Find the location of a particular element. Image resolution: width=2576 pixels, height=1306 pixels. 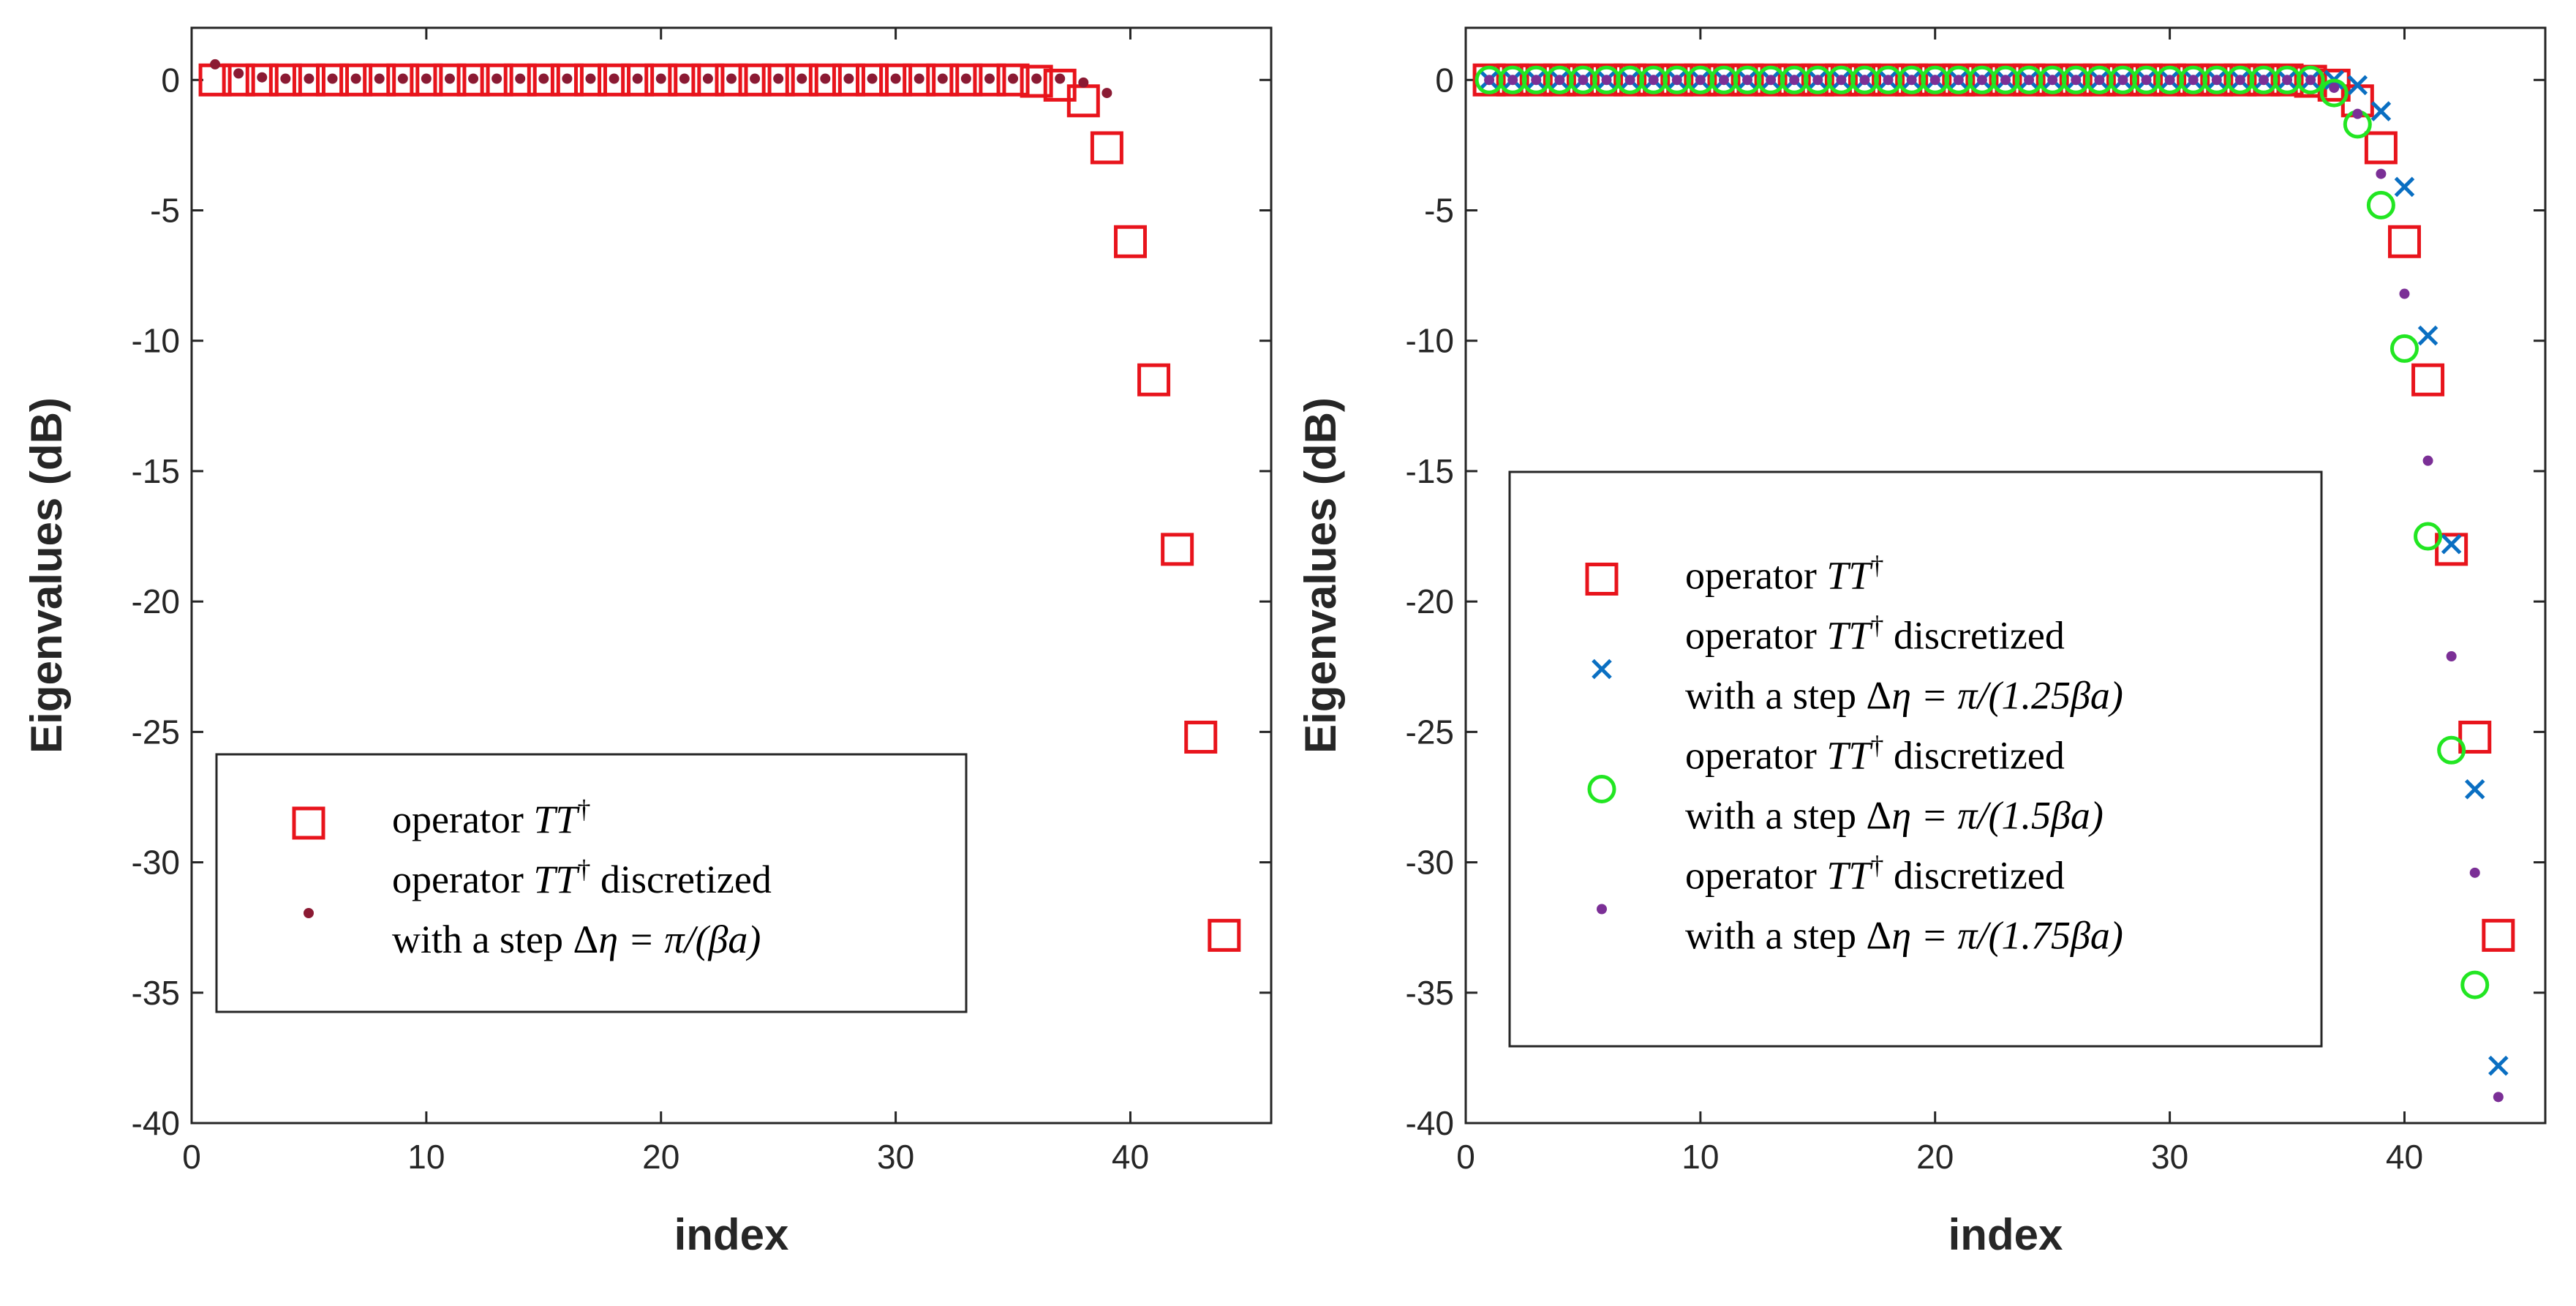

x-tick-label: 20 is located at coordinates (660, 1157).